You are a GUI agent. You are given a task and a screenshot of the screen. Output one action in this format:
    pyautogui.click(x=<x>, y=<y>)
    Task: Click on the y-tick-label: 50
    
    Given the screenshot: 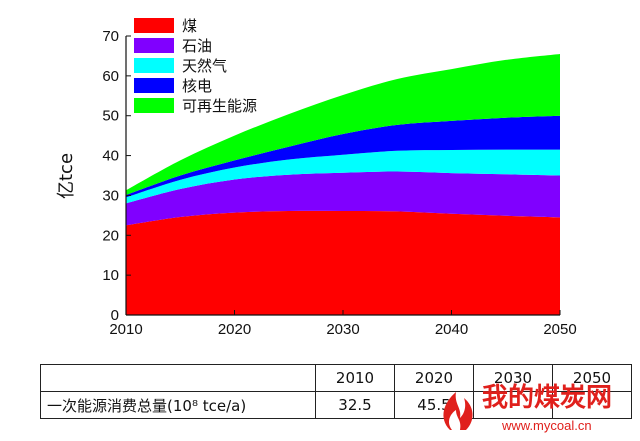 What is the action you would take?
    pyautogui.click(x=110, y=116)
    